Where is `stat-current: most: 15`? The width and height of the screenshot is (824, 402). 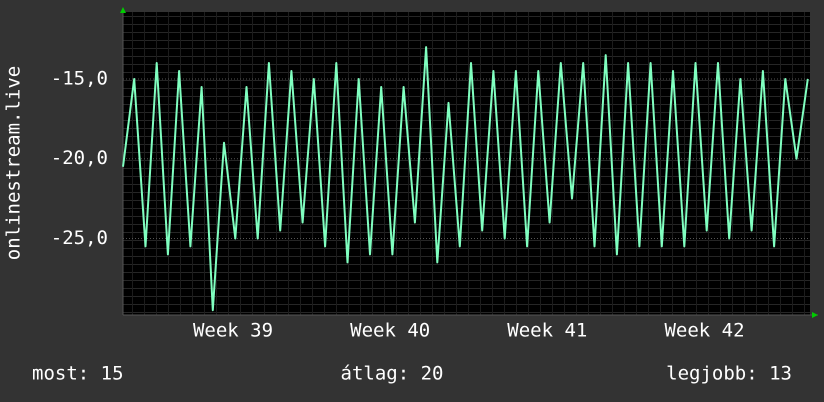 stat-current: most: 15 is located at coordinates (78, 374).